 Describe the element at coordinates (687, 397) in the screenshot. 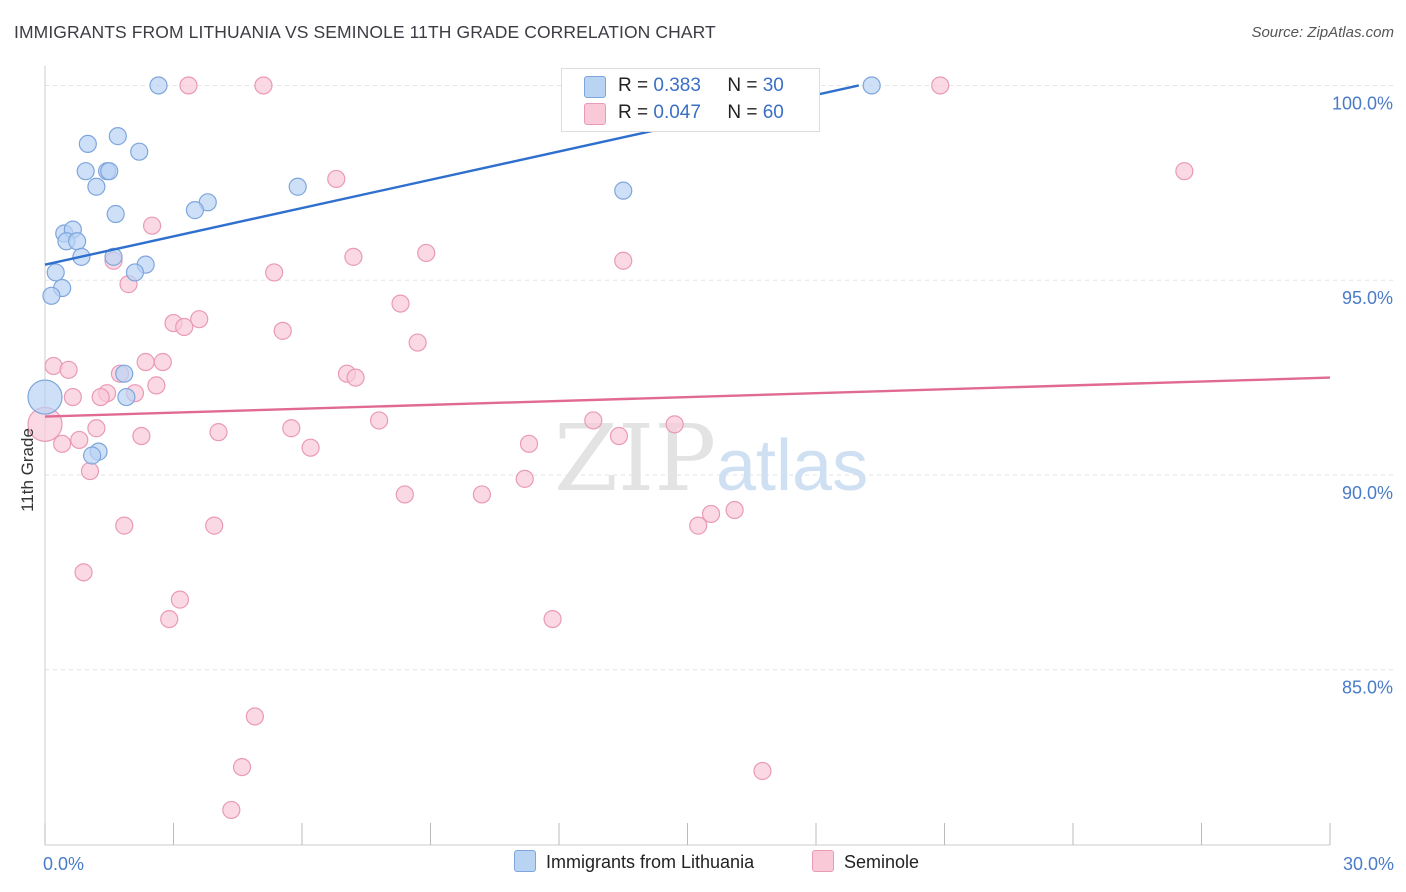

I see `trend-line-seminole` at that location.